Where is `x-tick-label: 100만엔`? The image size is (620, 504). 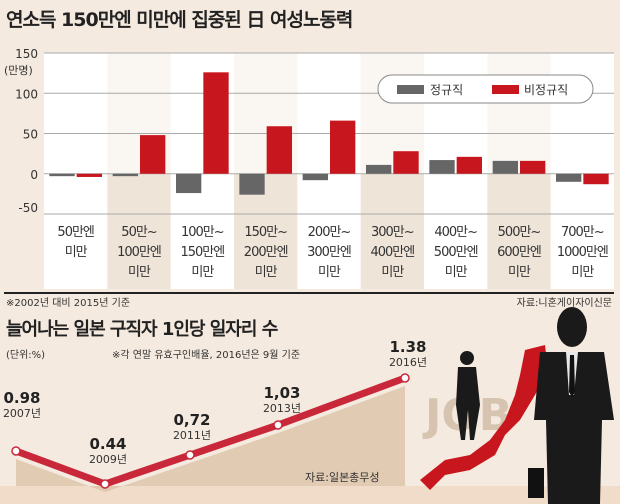
x-tick-label: 100만엔 is located at coordinates (139, 252).